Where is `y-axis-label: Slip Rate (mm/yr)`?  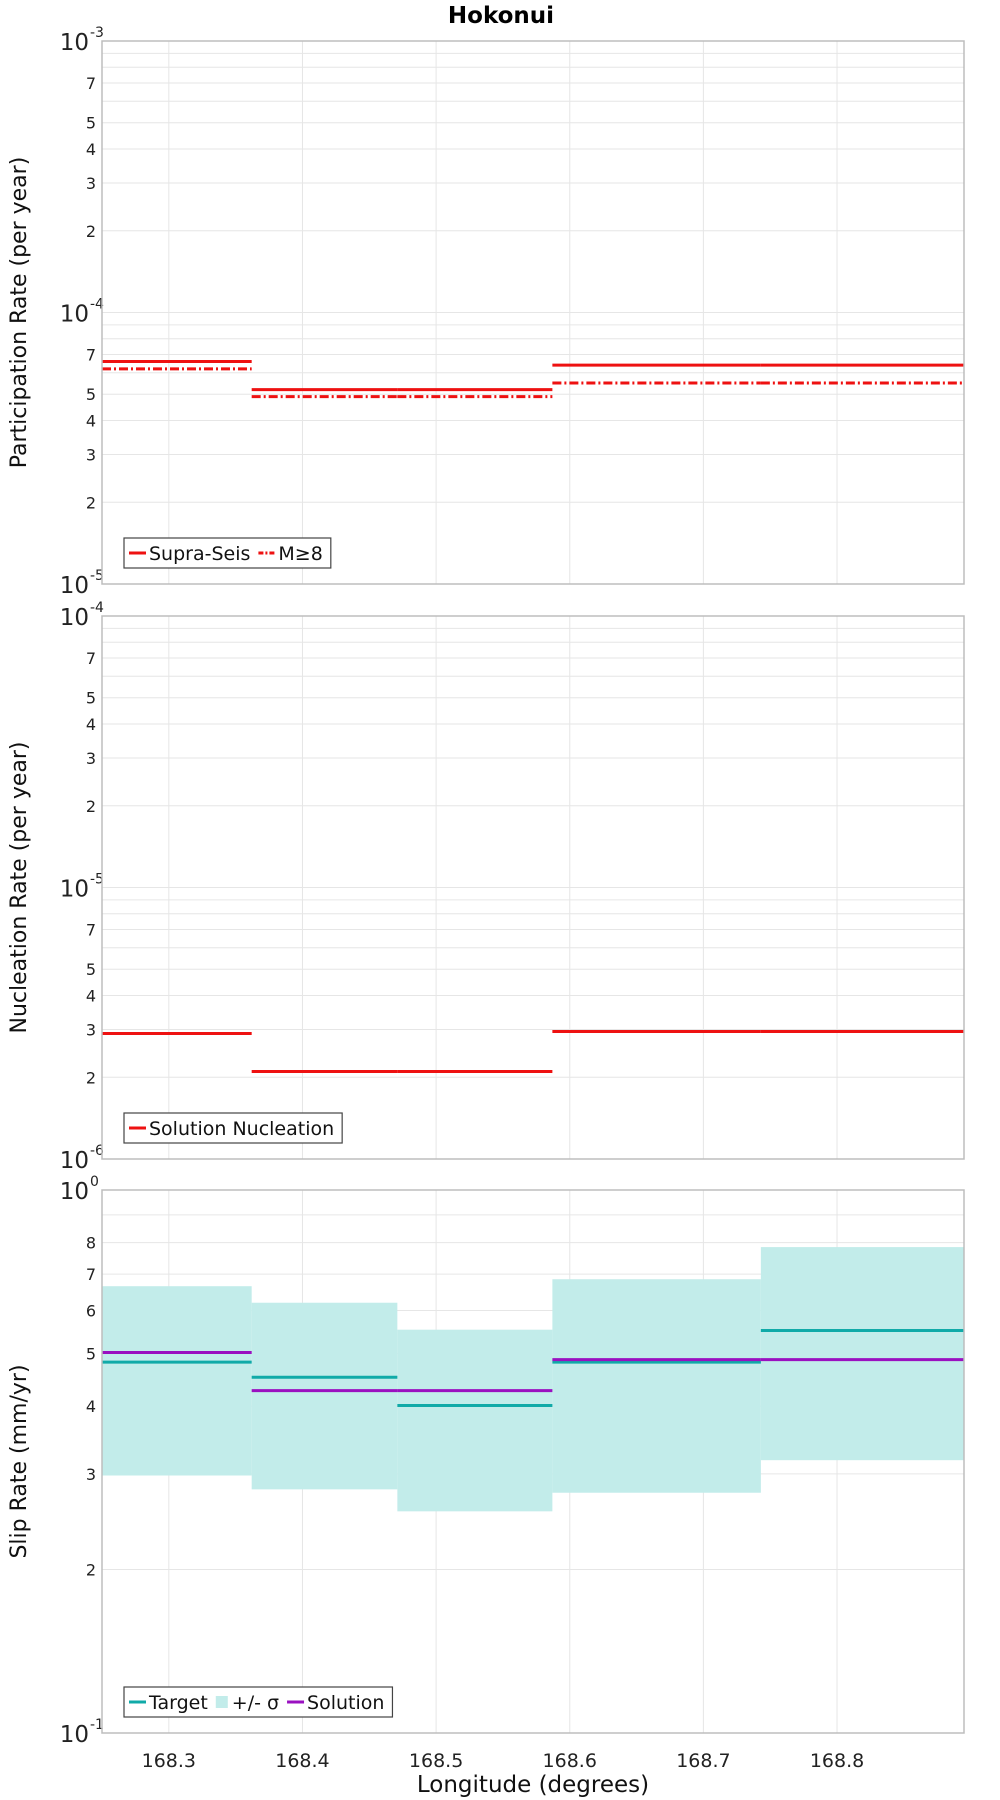
y-axis-label: Slip Rate (mm/yr) is located at coordinates (19, 1461).